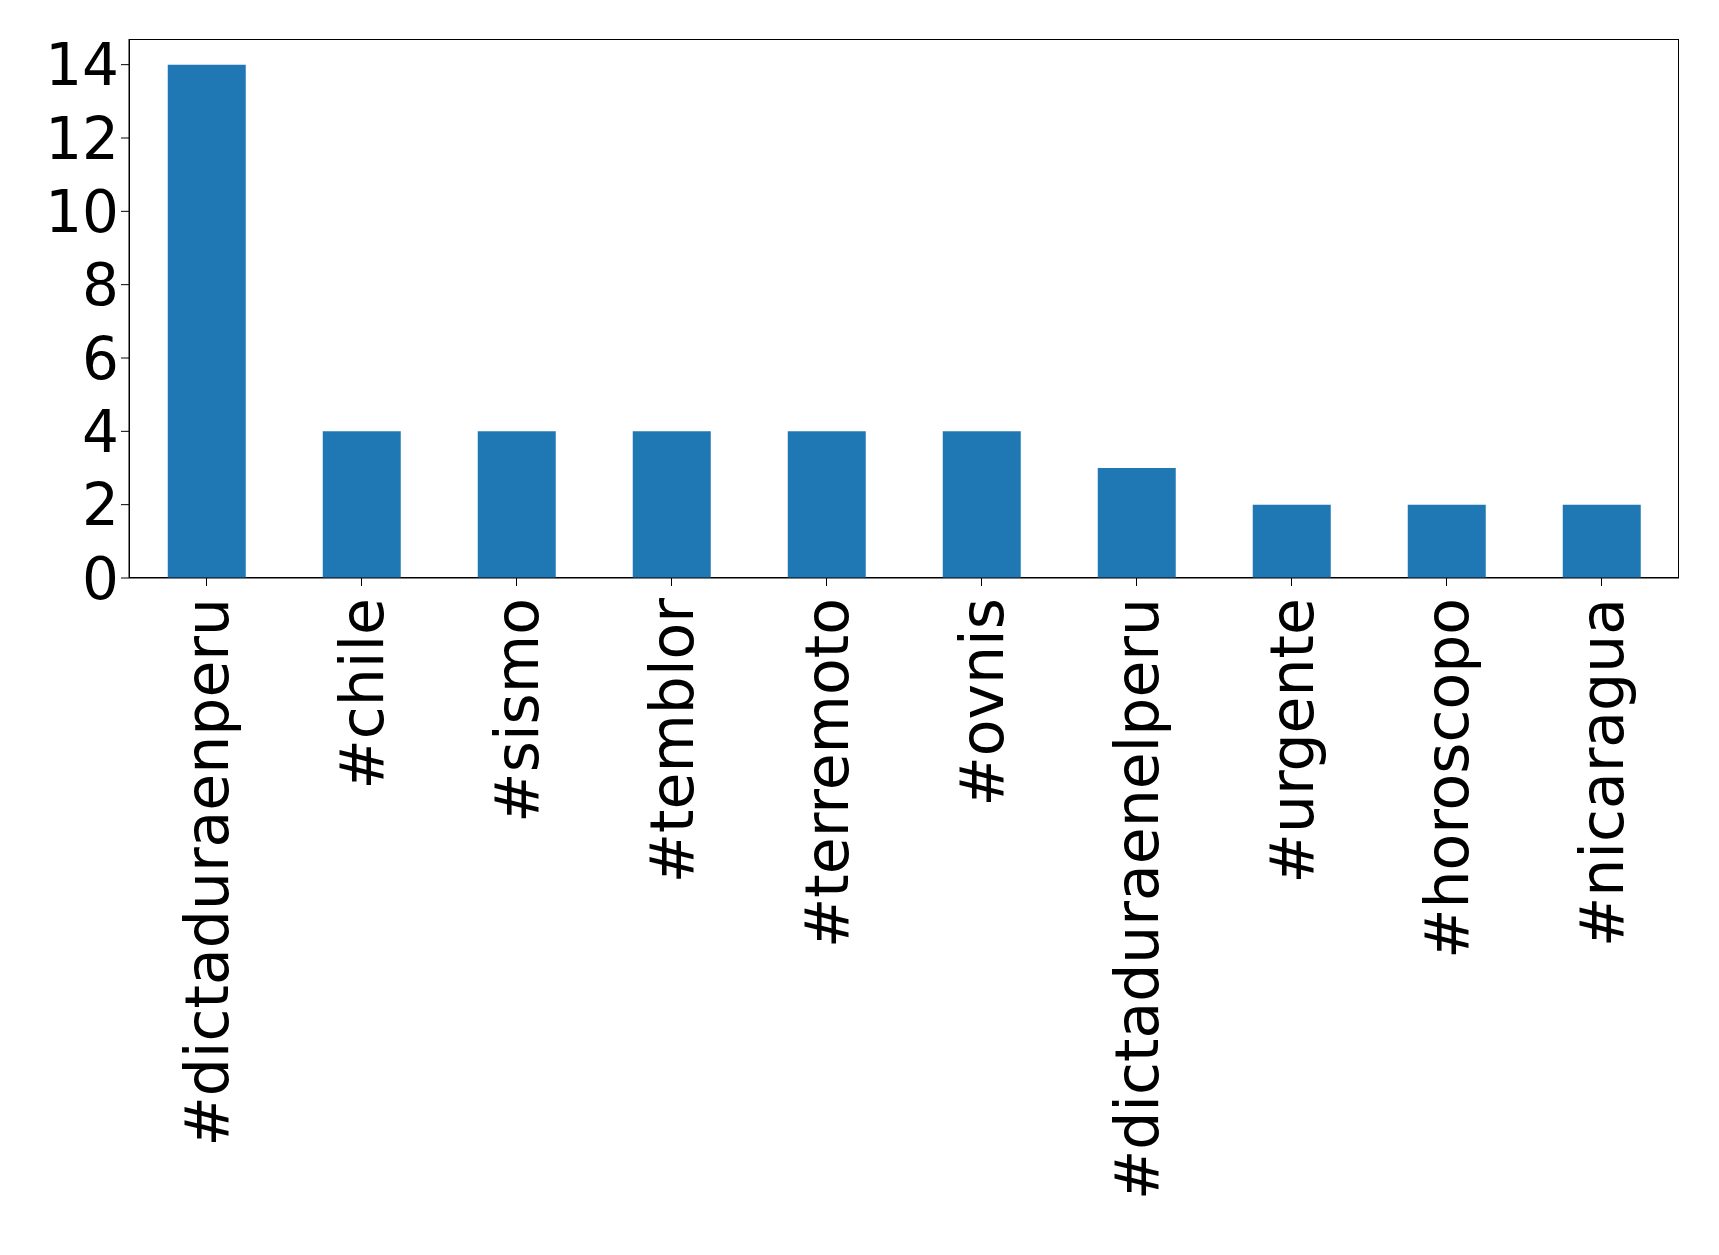  What do you see at coordinates (361, 694) in the screenshot?
I see `x-tick-label: #chile` at bounding box center [361, 694].